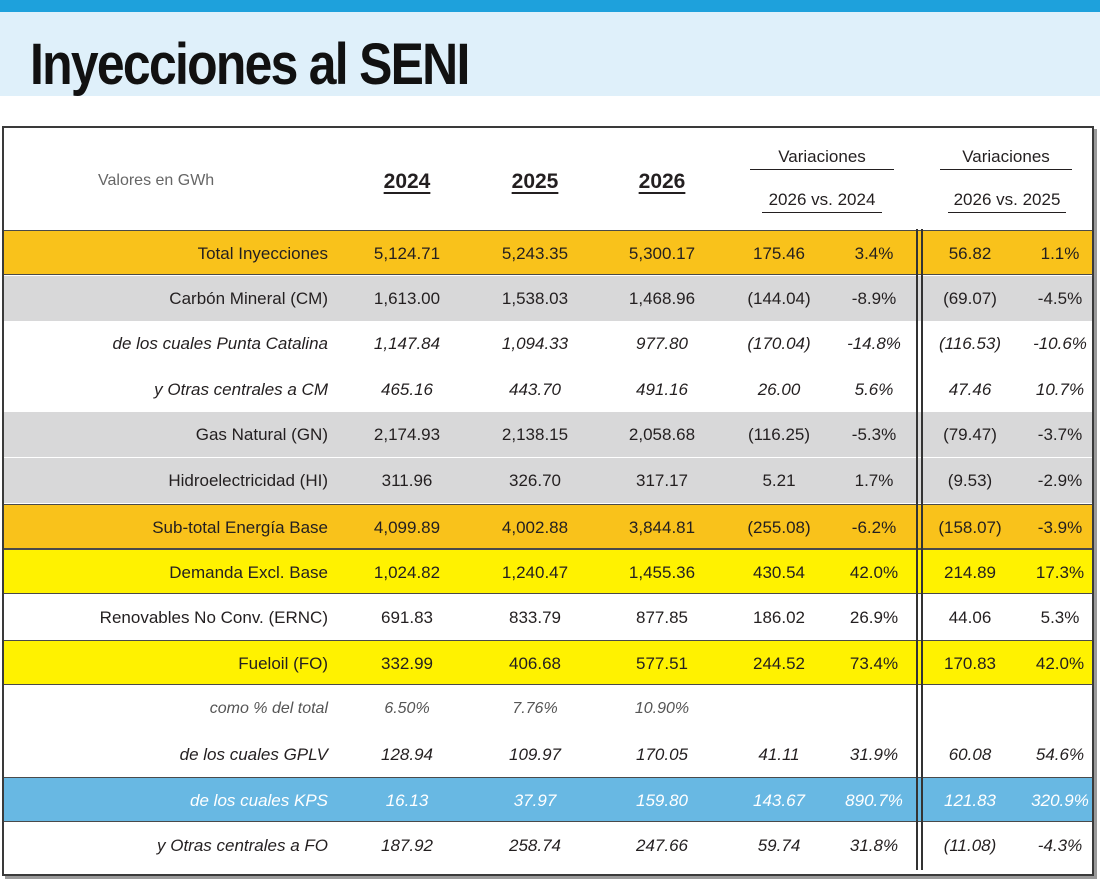 Image resolution: width=1100 pixels, height=885 pixels. I want to click on value-2024: 332.99, so click(407, 664).